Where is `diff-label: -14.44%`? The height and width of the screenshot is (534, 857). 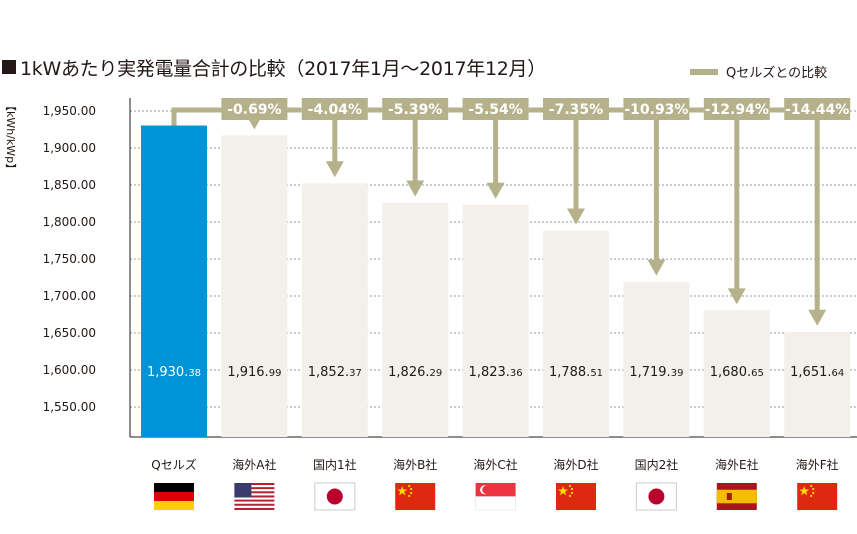 diff-label: -14.44% is located at coordinates (817, 110).